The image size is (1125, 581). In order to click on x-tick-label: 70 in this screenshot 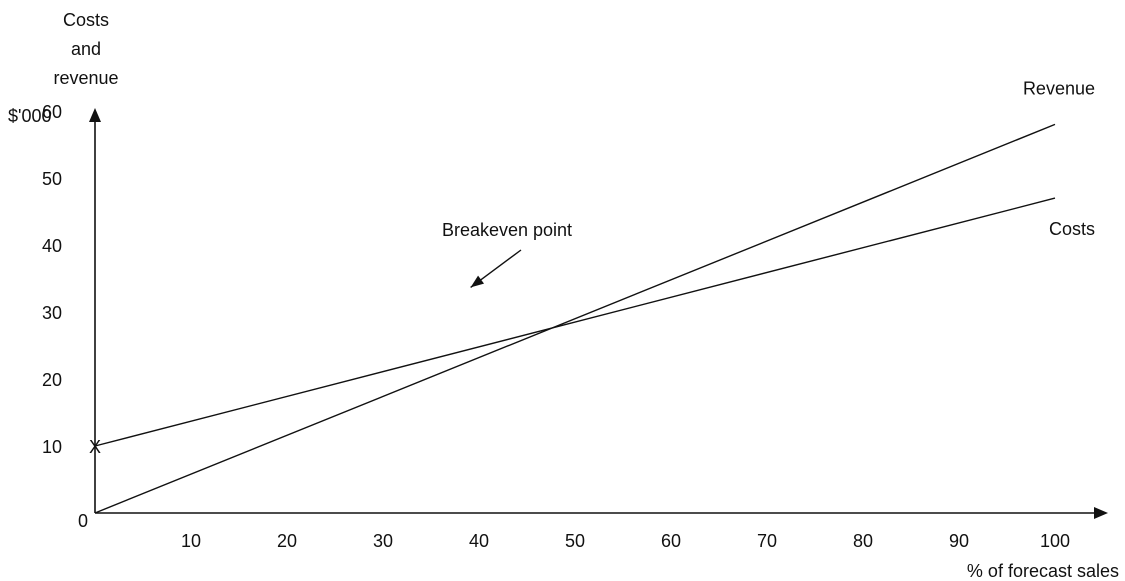, I will do `click(767, 541)`.